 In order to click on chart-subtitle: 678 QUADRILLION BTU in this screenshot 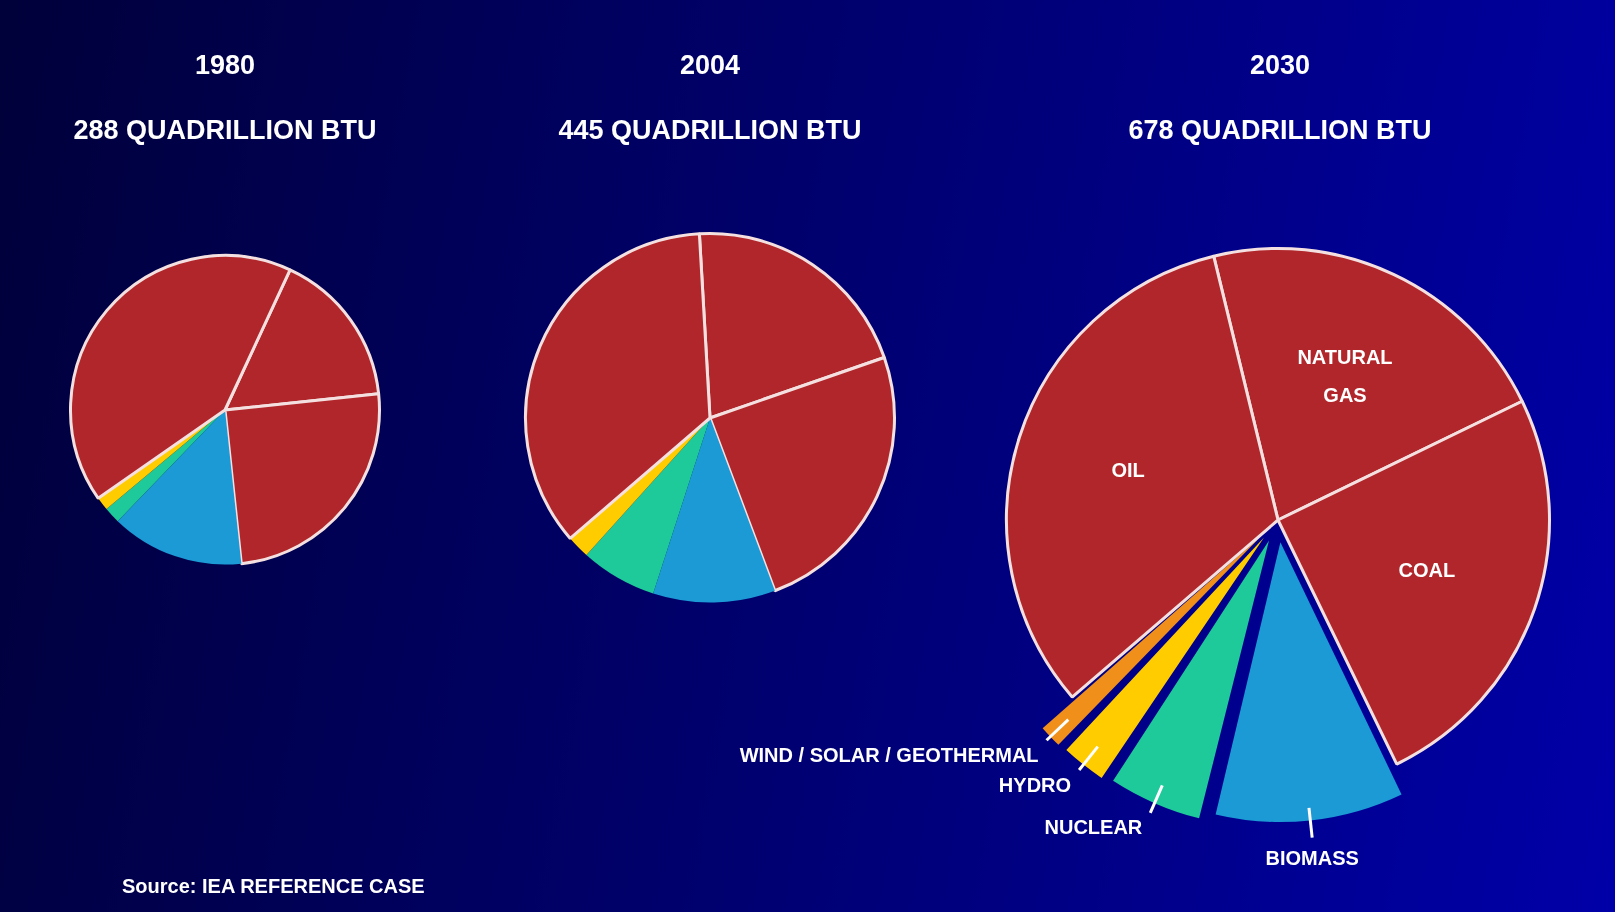, I will do `click(1280, 130)`.